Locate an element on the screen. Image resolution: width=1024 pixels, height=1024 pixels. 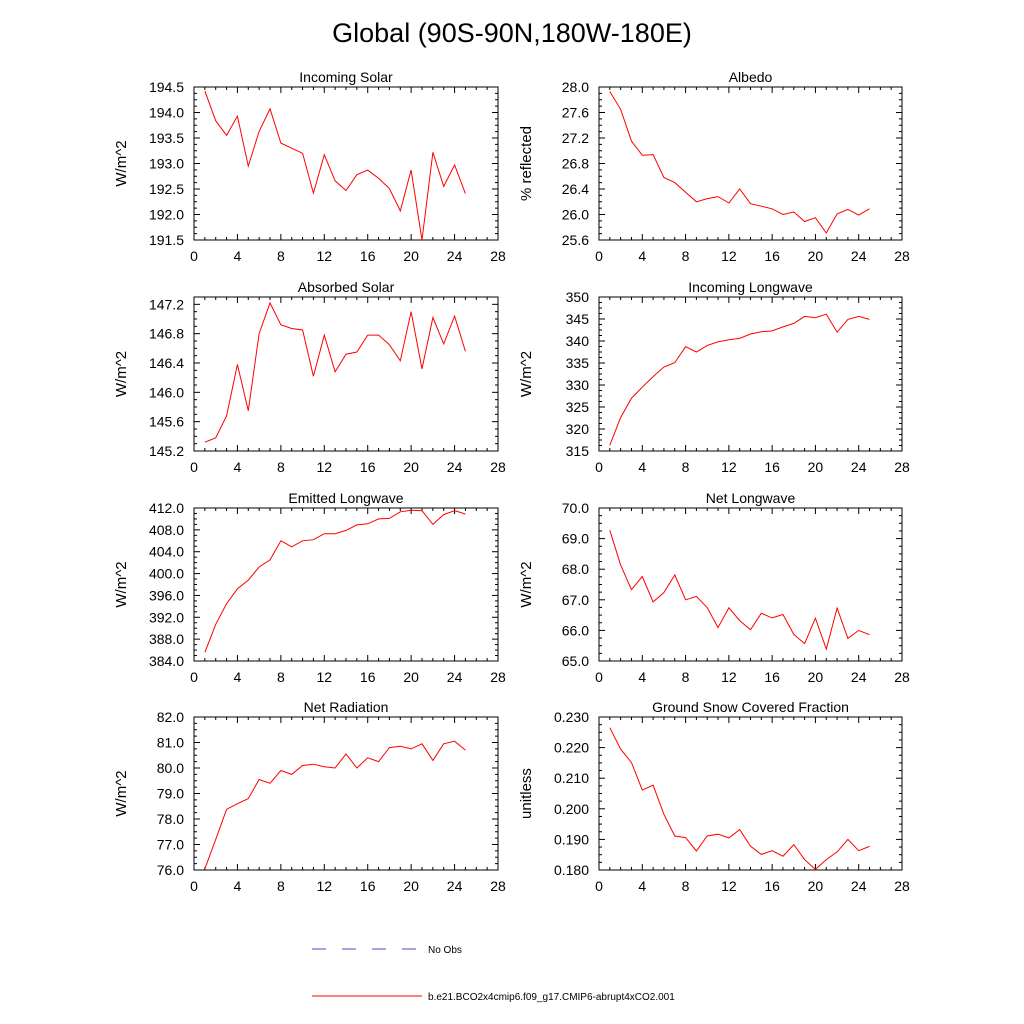
y-tick-label: 145.6 is located at coordinates (166, 422).